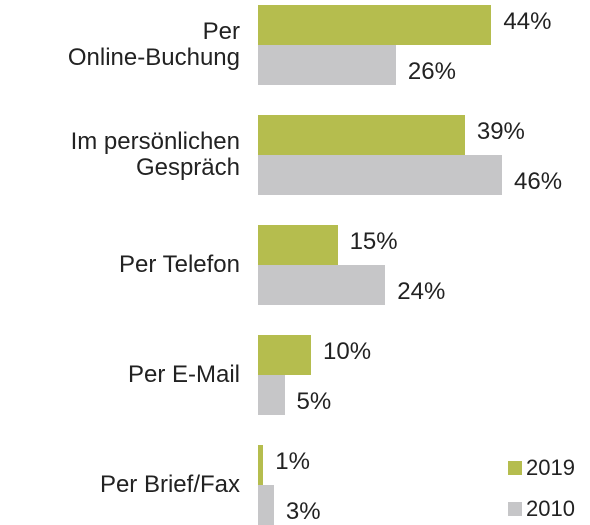 The width and height of the screenshot is (590, 525). I want to click on value-label: 24%, so click(421, 291).